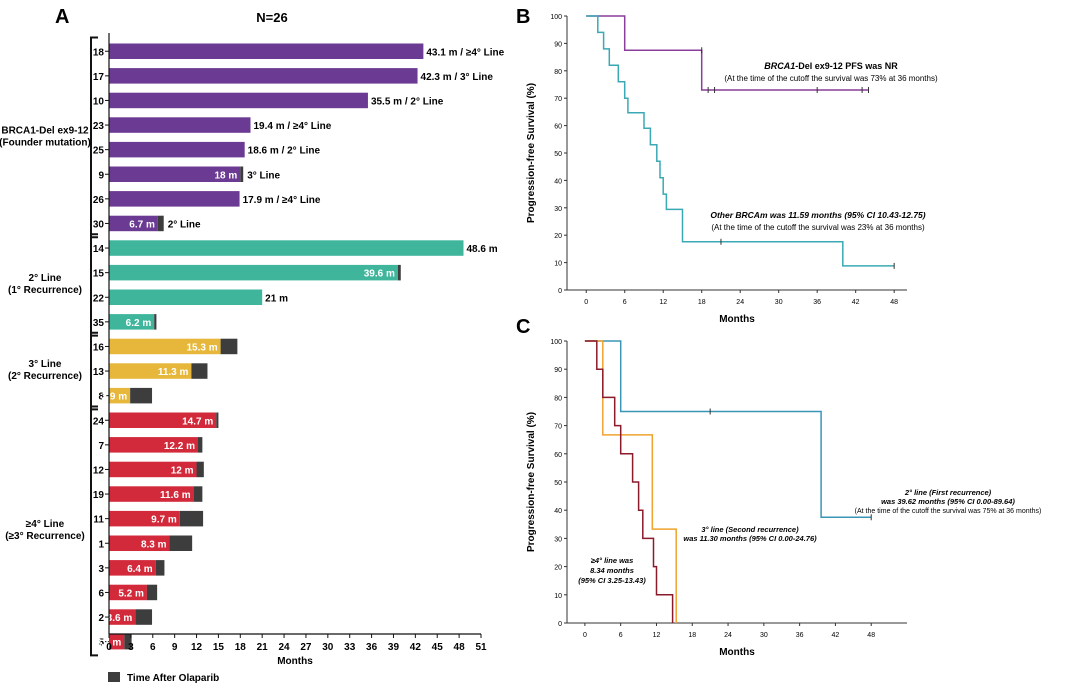 This screenshot has height=689, width=1065. I want to click on bar-label: 12 m, so click(182, 470).